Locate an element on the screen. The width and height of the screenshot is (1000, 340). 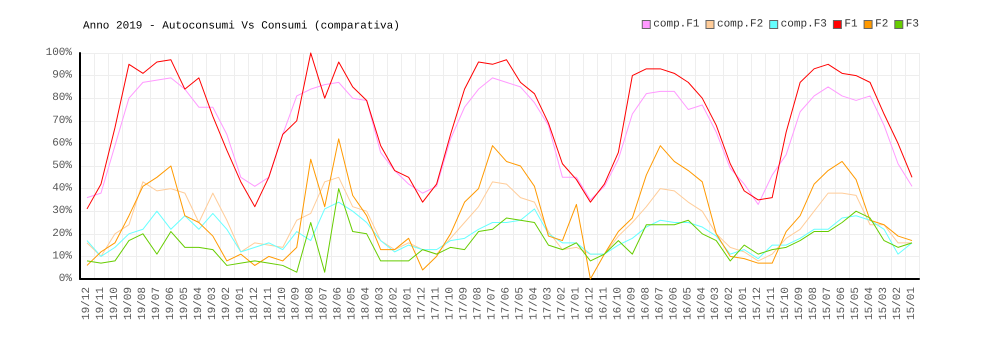
x-tick-label: 16/01 is located at coordinates (744, 303).